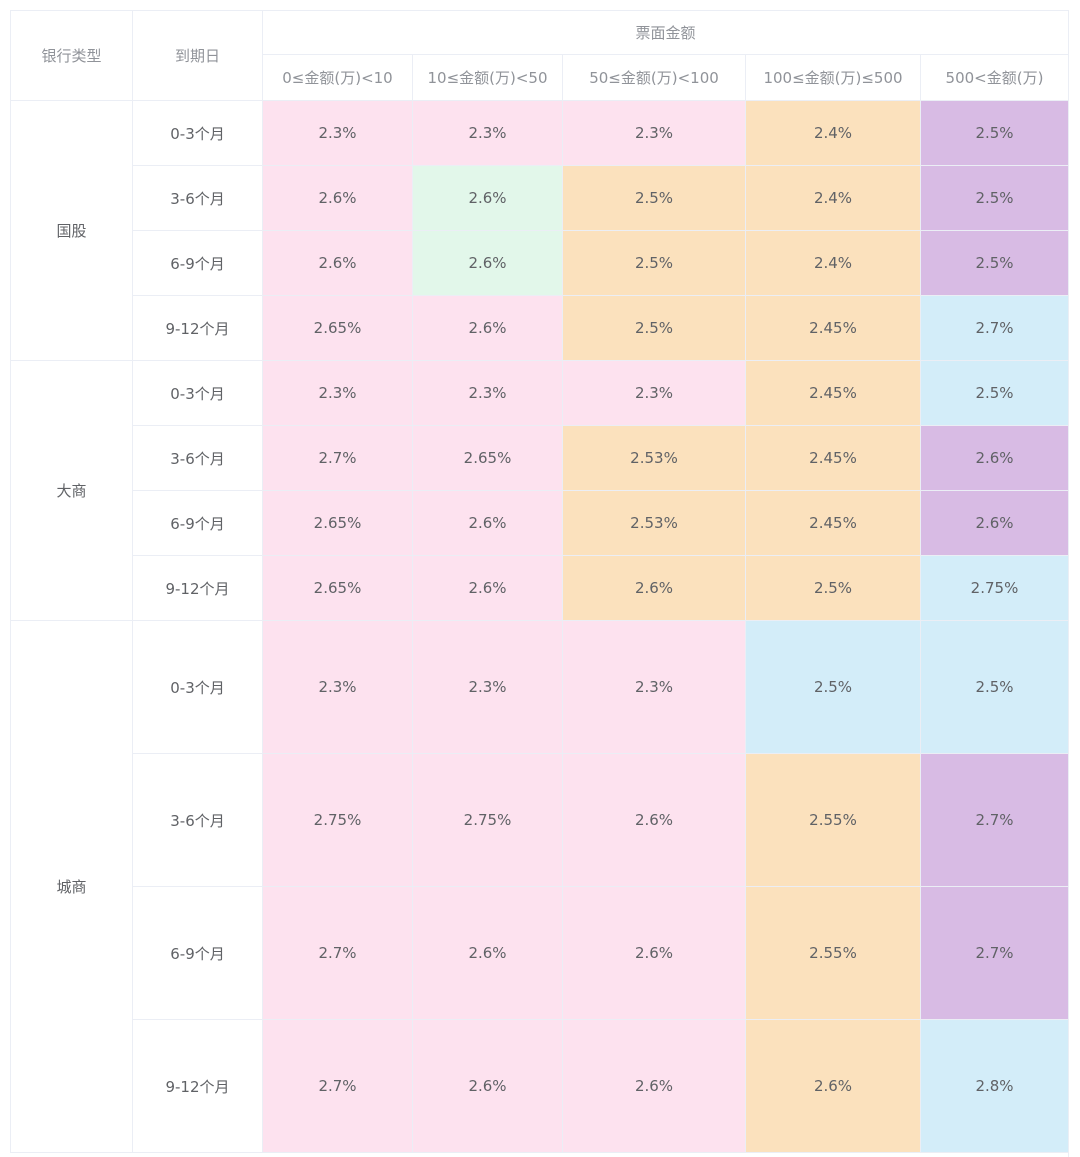 Image resolution: width=1080 pixels, height=1157 pixels. I want to click on table-row: 9-12个月 2.65% 2.6% 2.6% 2.5% 2.75%, so click(540, 588).